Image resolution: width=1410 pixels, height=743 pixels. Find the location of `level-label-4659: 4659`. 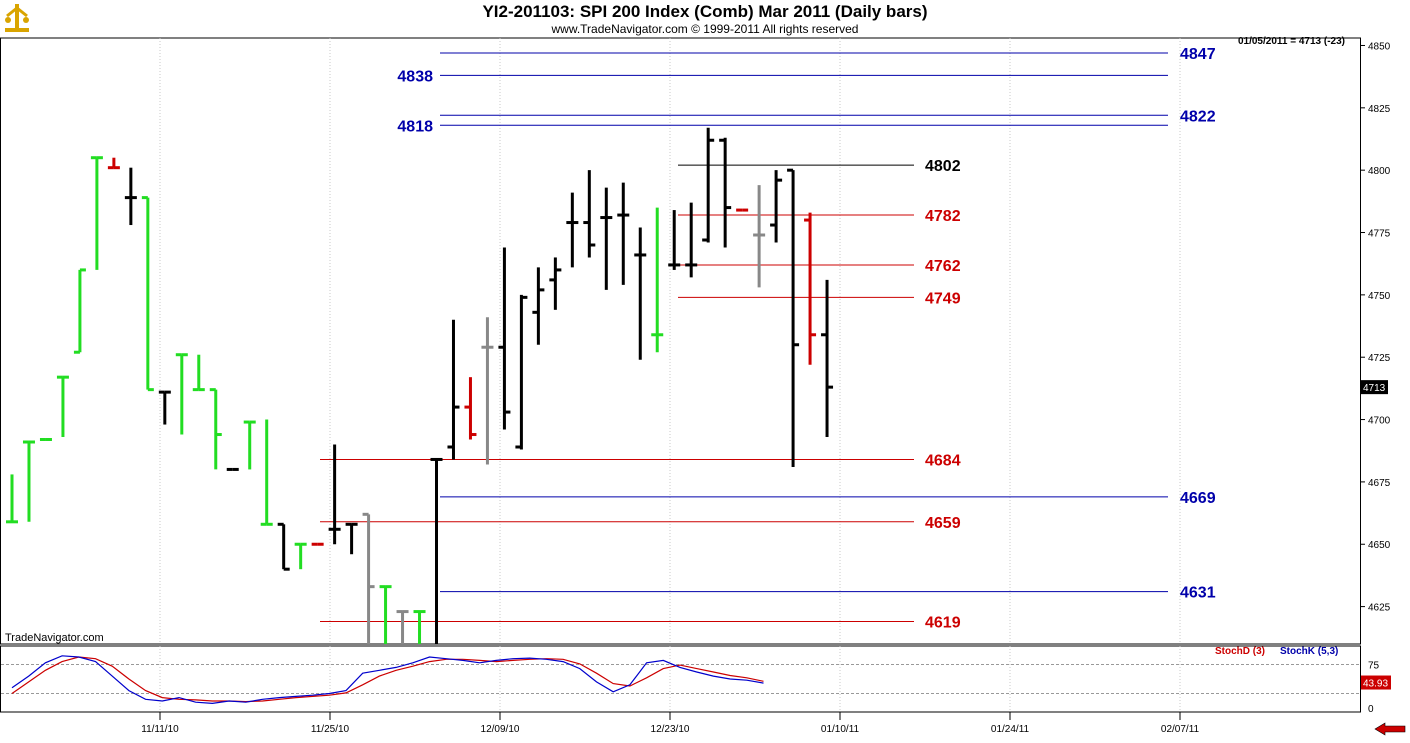

level-label-4659: 4659 is located at coordinates (943, 523).